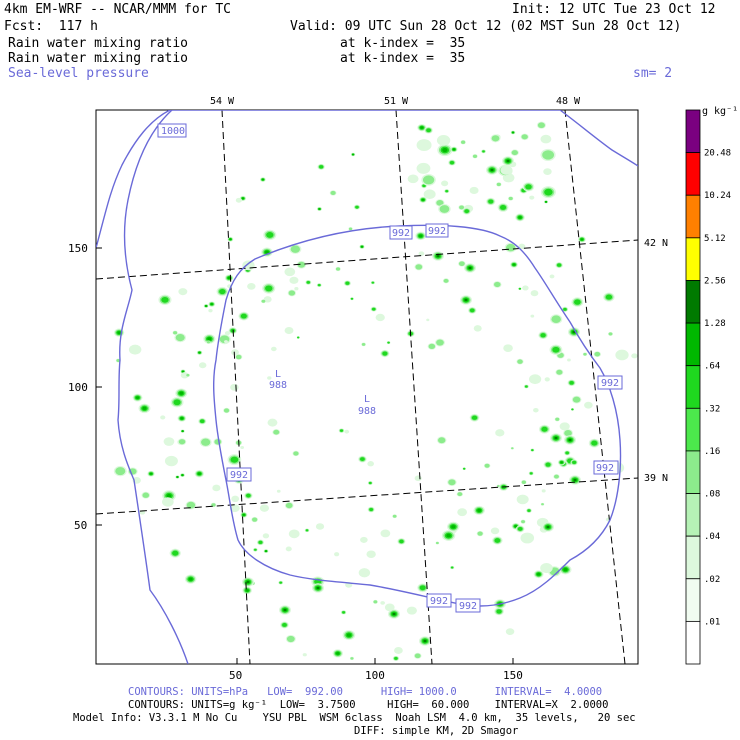  I want to click on color-bar-level-label: .02, so click(712, 580).